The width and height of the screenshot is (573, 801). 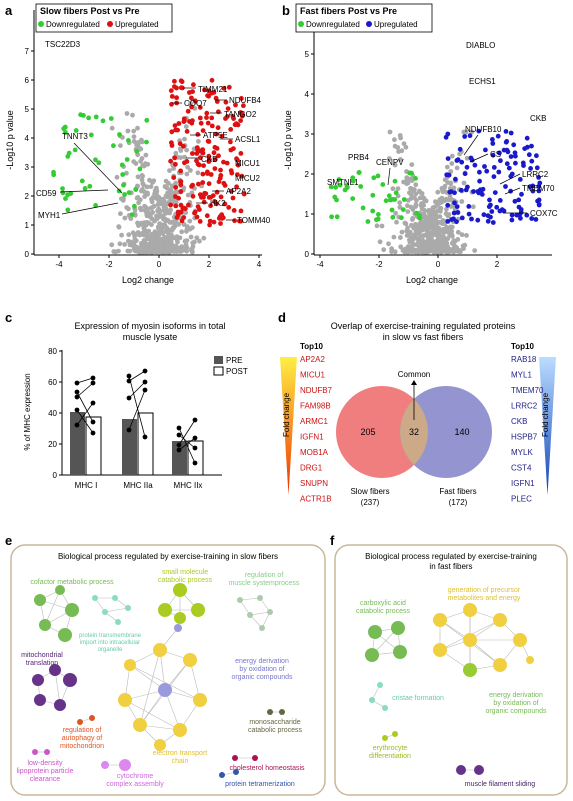 I want to click on term-label: monosaccharide, so click(x=274, y=722).